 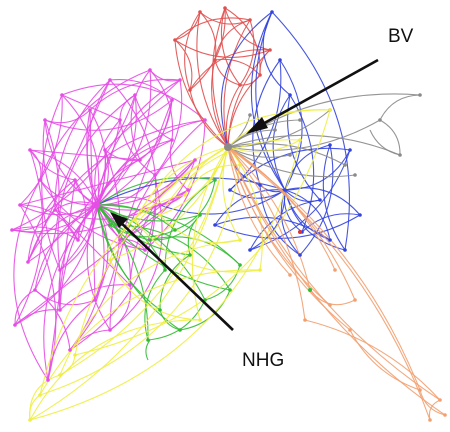 What do you see at coordinates (315, 95) in the screenshot?
I see `bv-arrow` at bounding box center [315, 95].